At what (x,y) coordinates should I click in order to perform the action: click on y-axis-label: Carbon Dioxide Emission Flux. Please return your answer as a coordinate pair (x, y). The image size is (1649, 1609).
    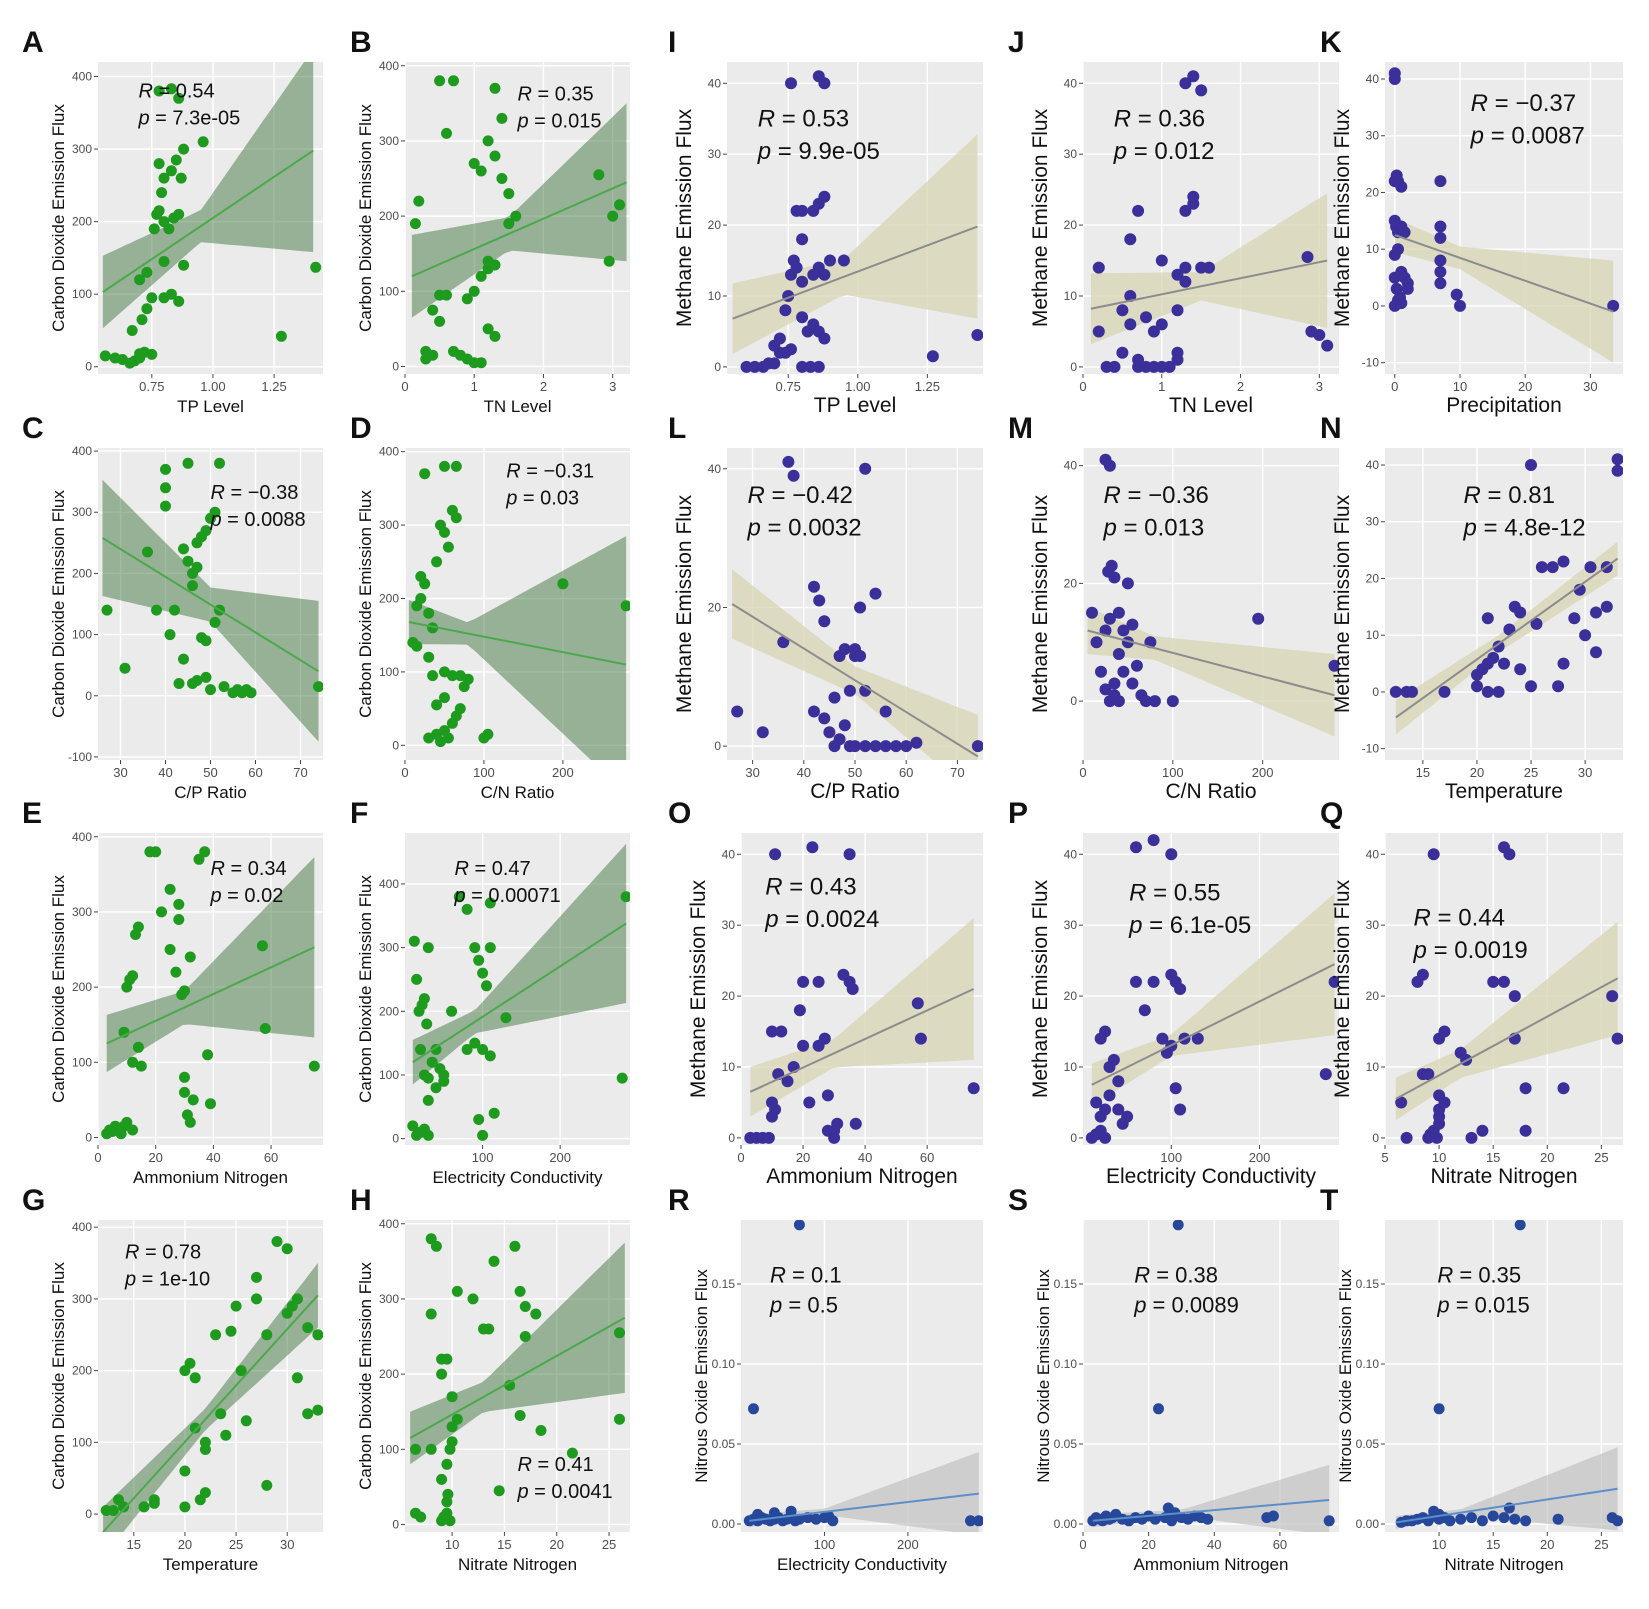
    Looking at the image, I should click on (58, 989).